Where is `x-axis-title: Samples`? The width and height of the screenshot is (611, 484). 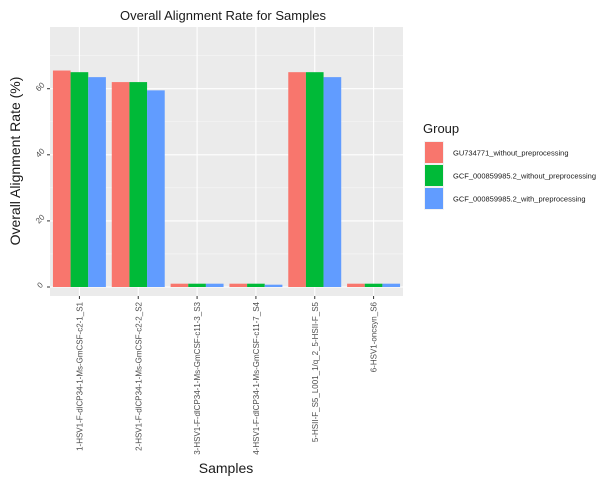 x-axis-title: Samples is located at coordinates (226, 468).